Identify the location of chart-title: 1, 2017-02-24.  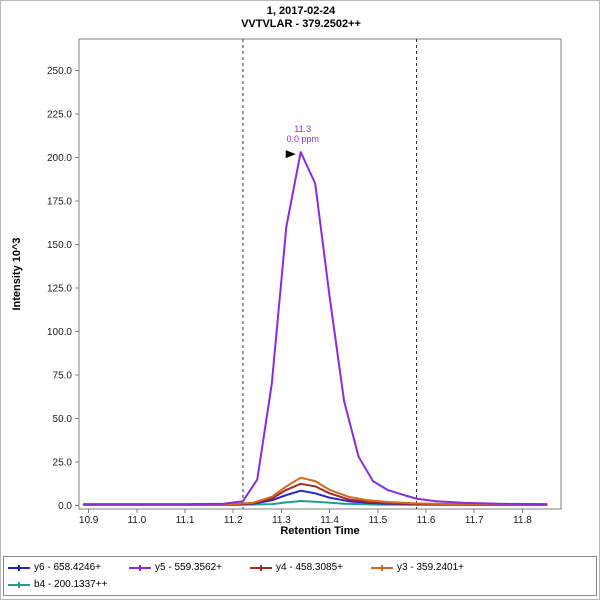
(301, 11).